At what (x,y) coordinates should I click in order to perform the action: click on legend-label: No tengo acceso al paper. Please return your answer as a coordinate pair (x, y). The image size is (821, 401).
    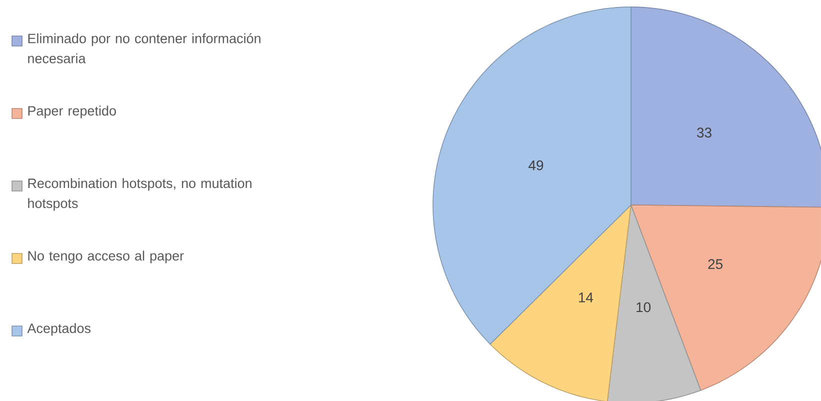
    Looking at the image, I should click on (106, 257).